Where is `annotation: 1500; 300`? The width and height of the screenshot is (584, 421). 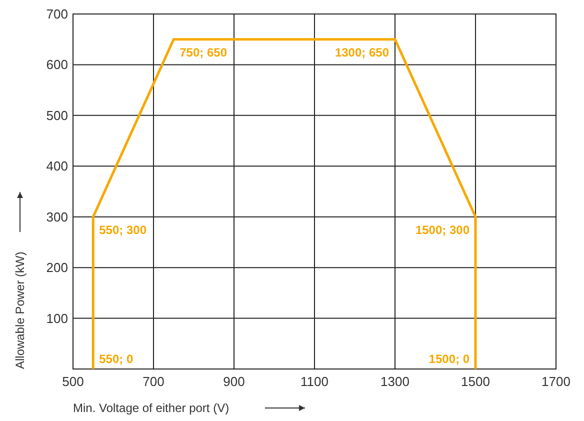 annotation: 1500; 300 is located at coordinates (442, 229).